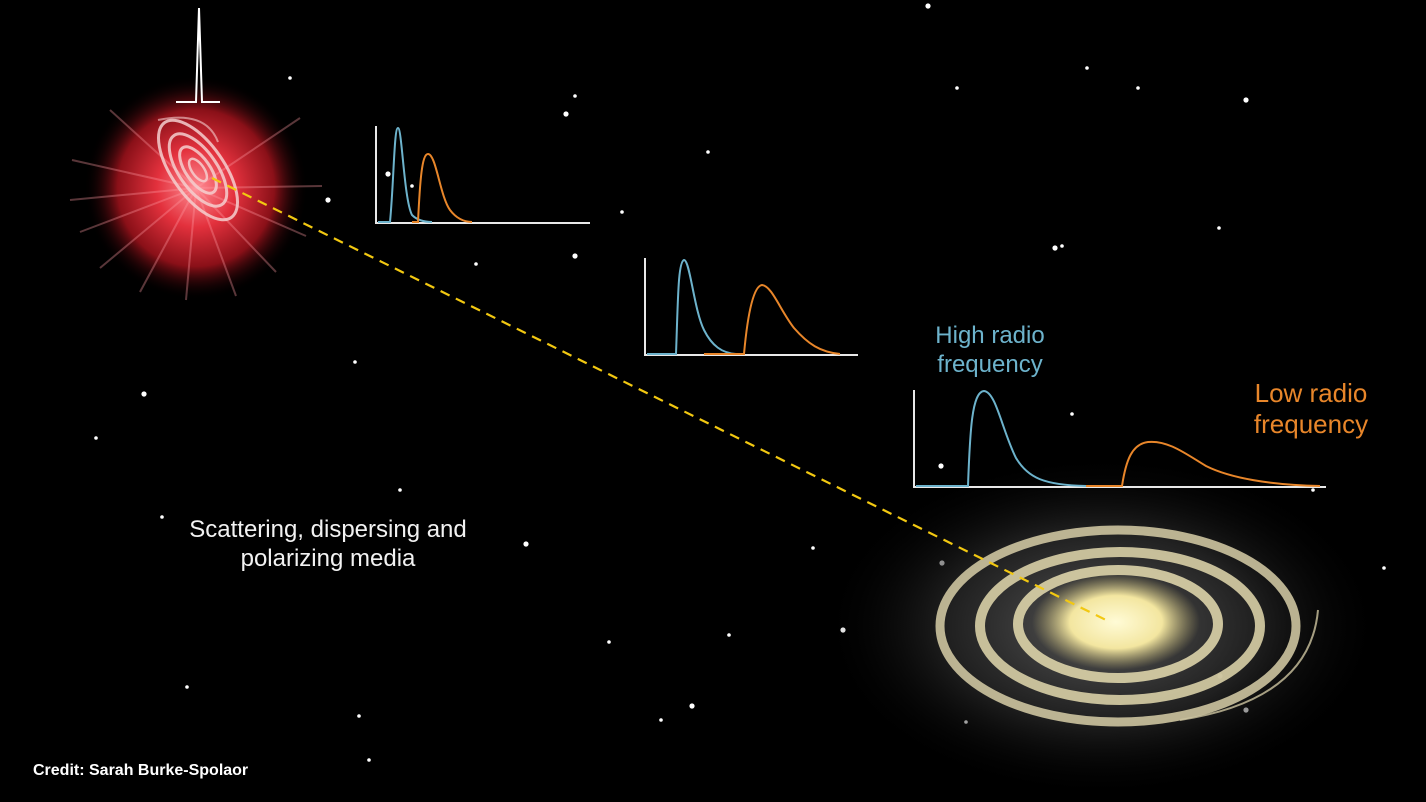  What do you see at coordinates (198, 55) in the screenshot?
I see `initial-pulse-spike` at bounding box center [198, 55].